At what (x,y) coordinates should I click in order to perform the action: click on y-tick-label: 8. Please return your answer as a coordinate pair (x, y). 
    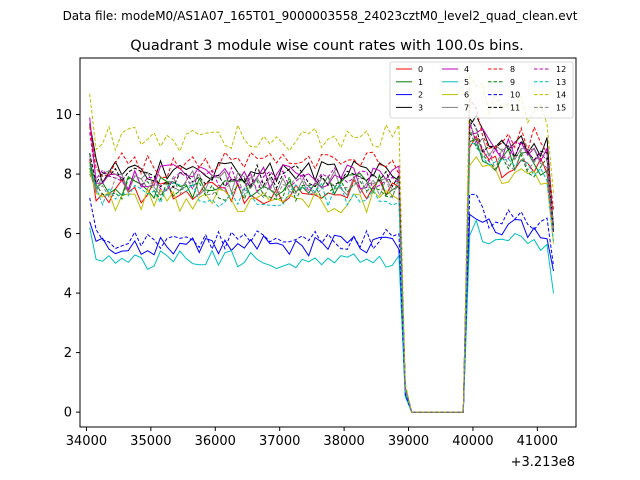
    Looking at the image, I should click on (68, 175).